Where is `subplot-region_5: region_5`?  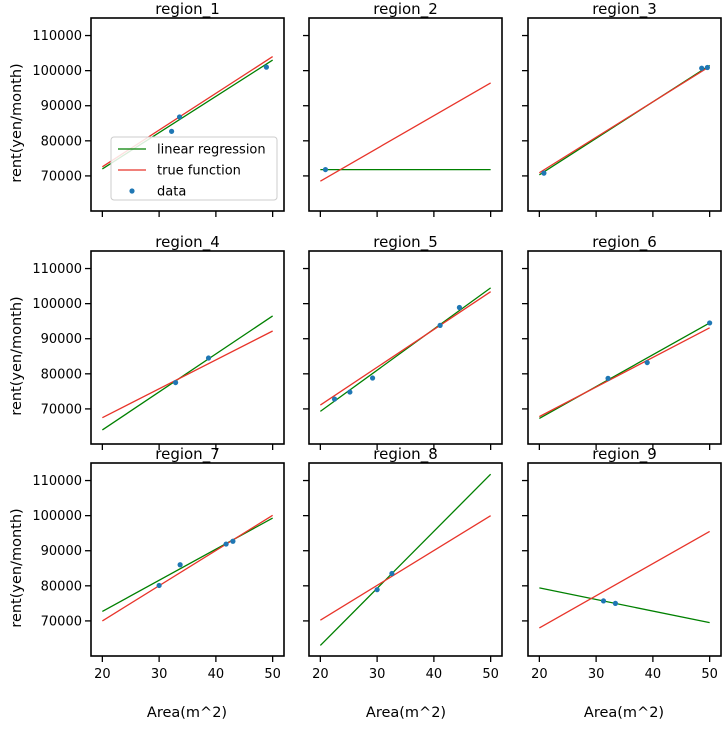 subplot-region_5: region_5 is located at coordinates (403, 341).